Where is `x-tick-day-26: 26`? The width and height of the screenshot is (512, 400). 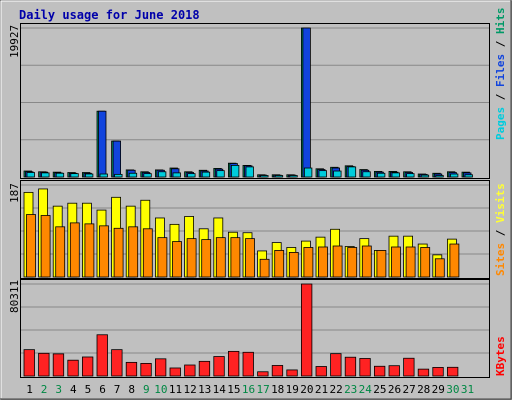 x-tick-day-26: 26 is located at coordinates (394, 389).